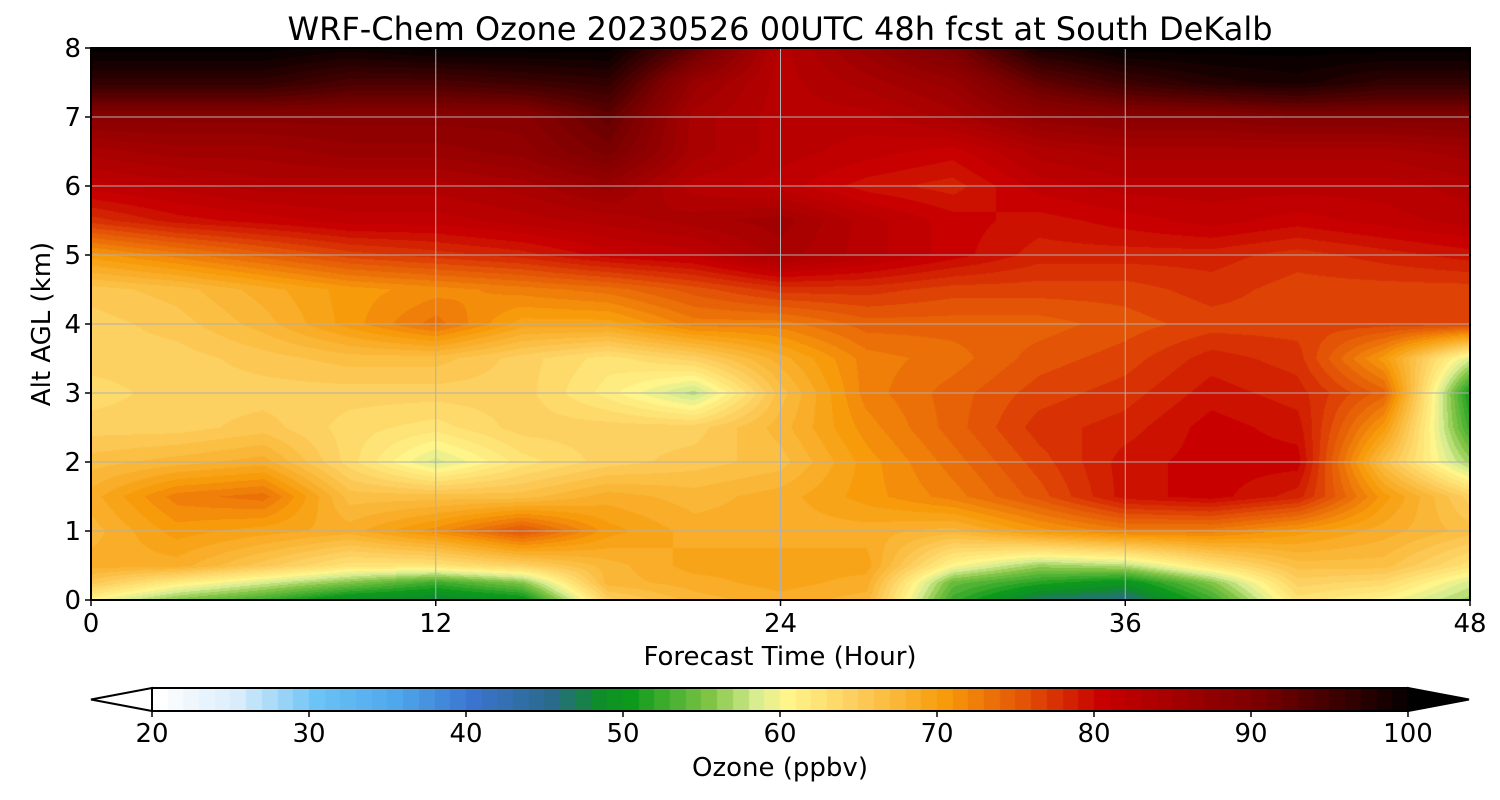 The height and width of the screenshot is (800, 1500). I want to click on colorbar-tick-label: 100, so click(1408, 734).